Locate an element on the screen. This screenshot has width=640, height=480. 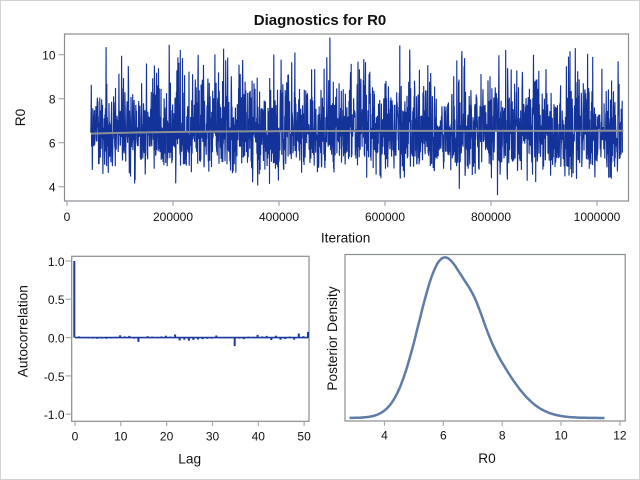
svg-text: 12 is located at coordinates (620, 436).